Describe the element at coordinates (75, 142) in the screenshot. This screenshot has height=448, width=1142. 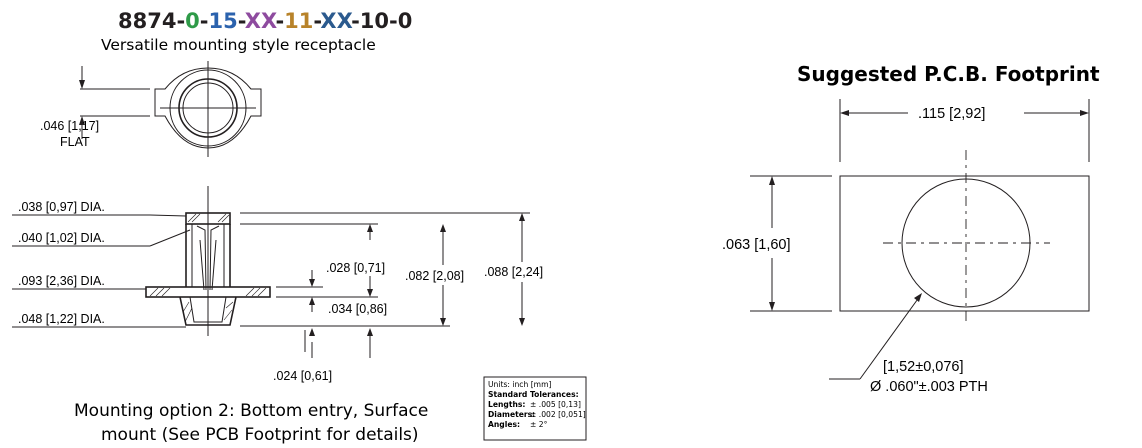
I see `flat-label: FLAT` at that location.